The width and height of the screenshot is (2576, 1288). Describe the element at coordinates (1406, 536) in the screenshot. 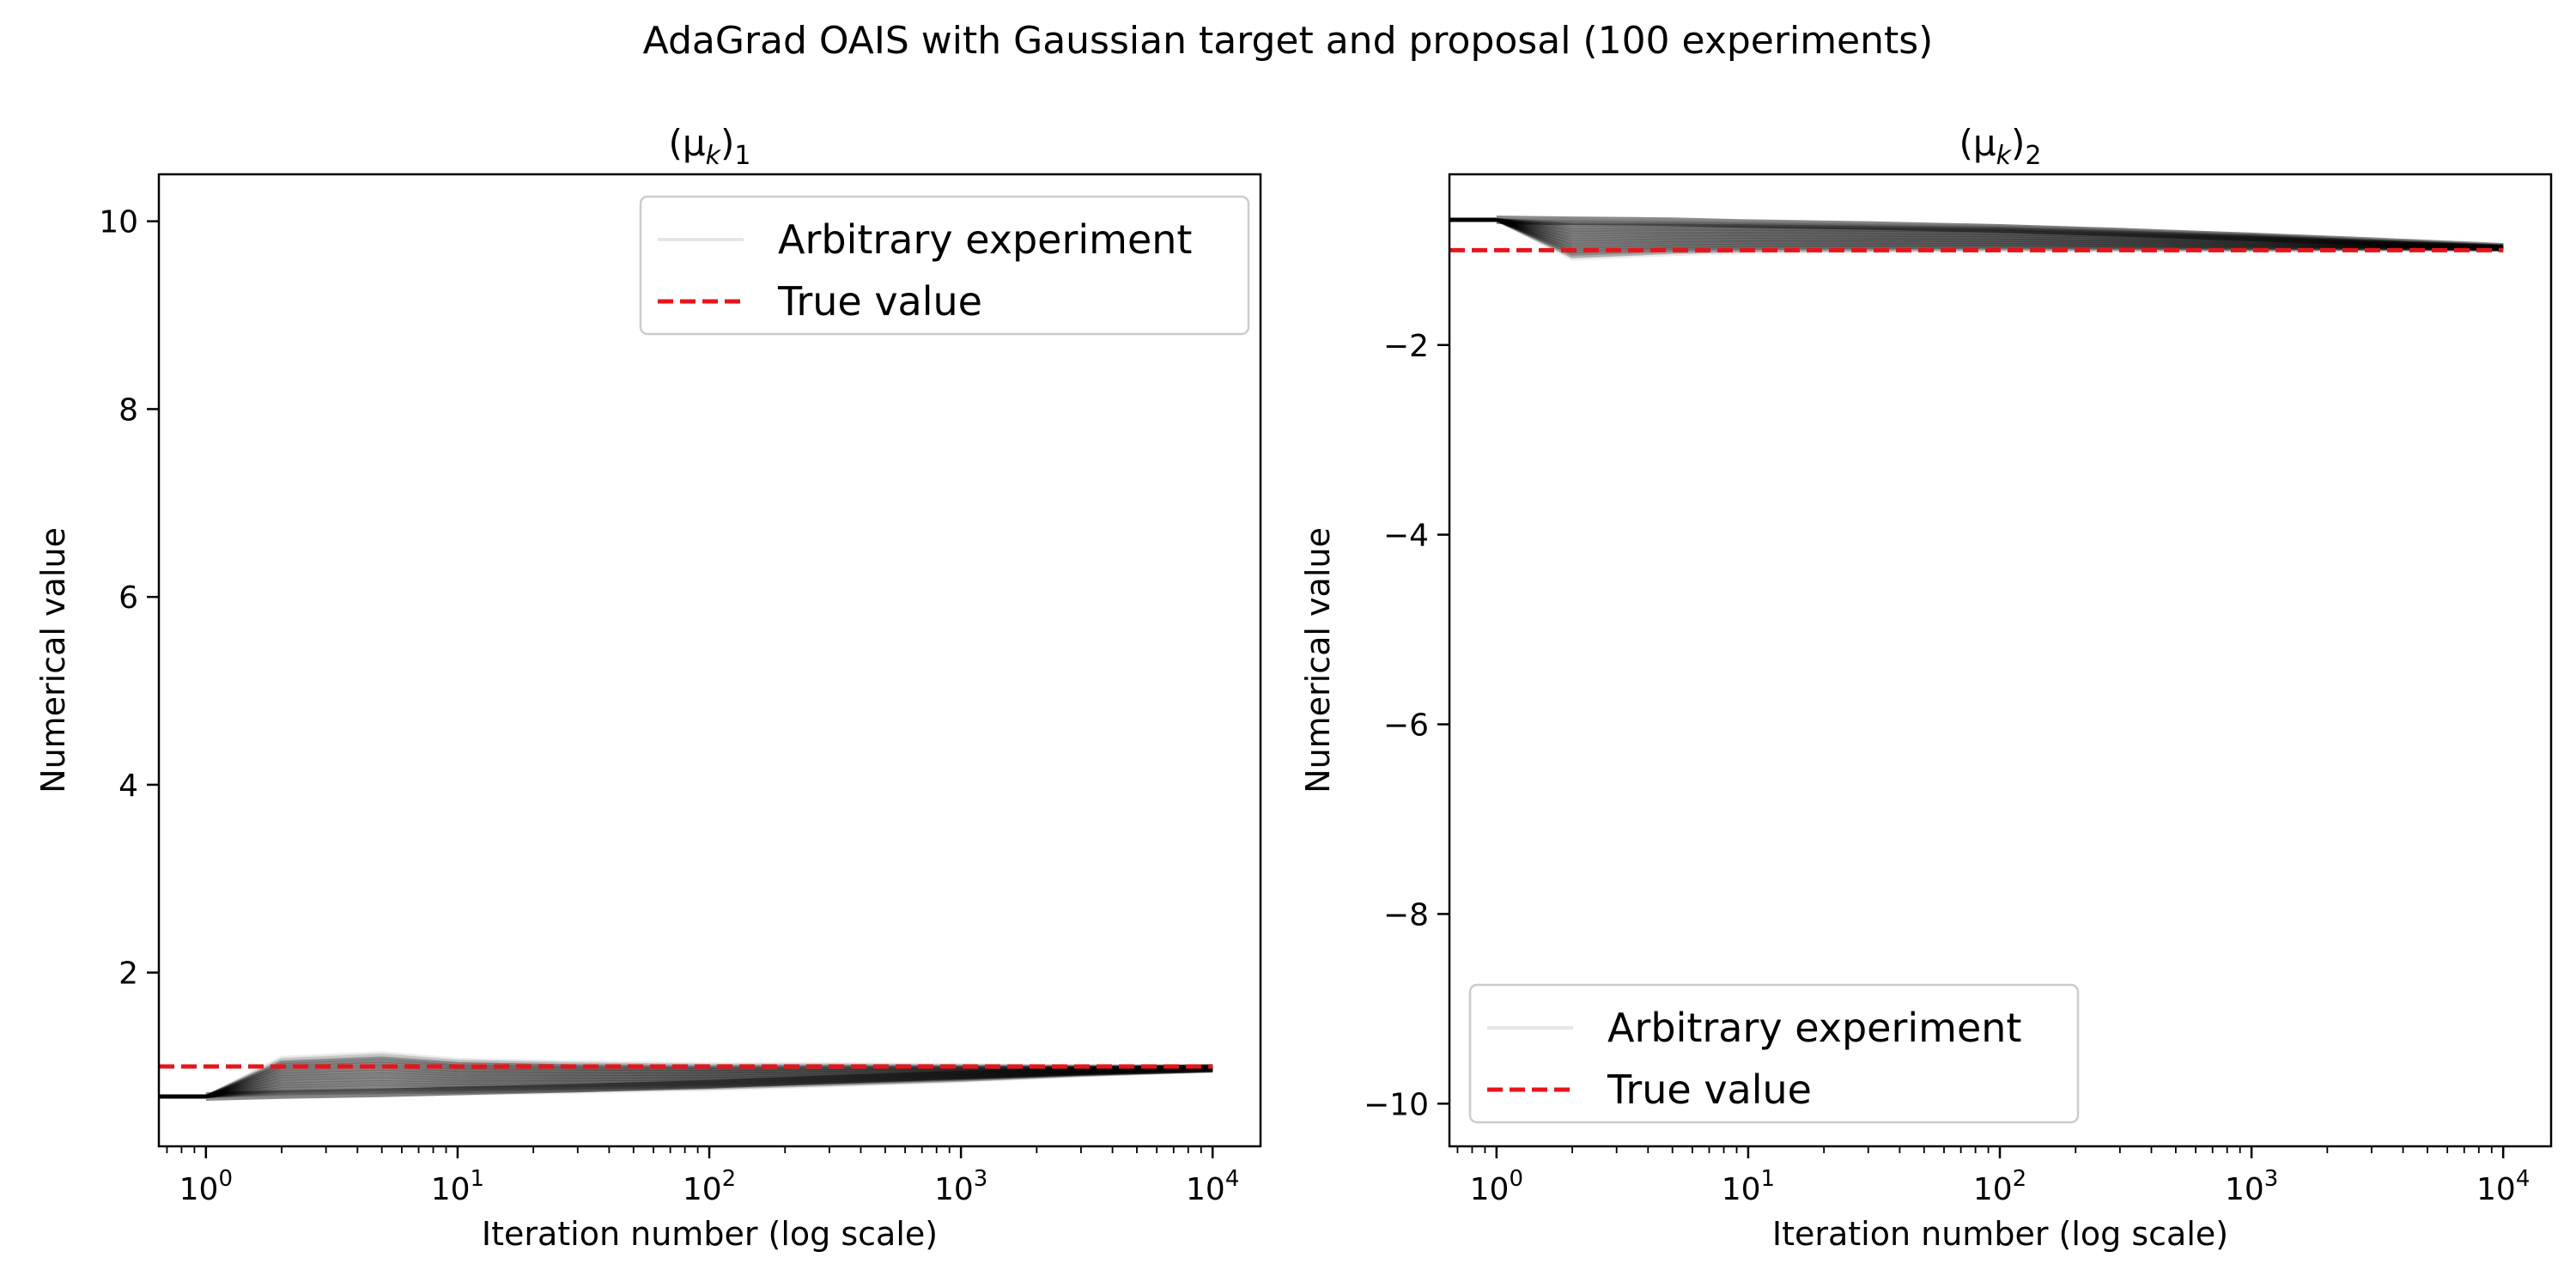

I see `y-tick-label: −4` at that location.